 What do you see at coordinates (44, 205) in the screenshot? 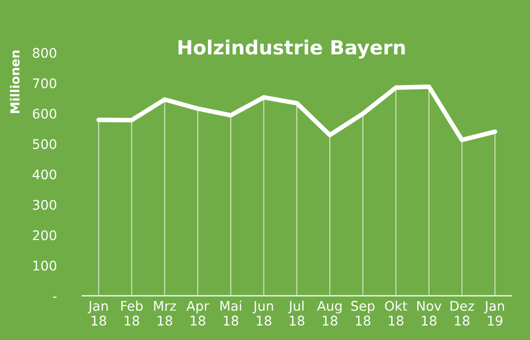
I see `y-tick-label: 300` at bounding box center [44, 205].